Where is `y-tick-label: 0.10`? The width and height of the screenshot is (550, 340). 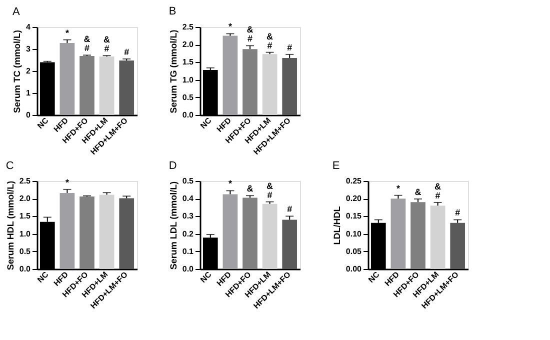 y-tick-label: 0.10 is located at coordinates (354, 233).